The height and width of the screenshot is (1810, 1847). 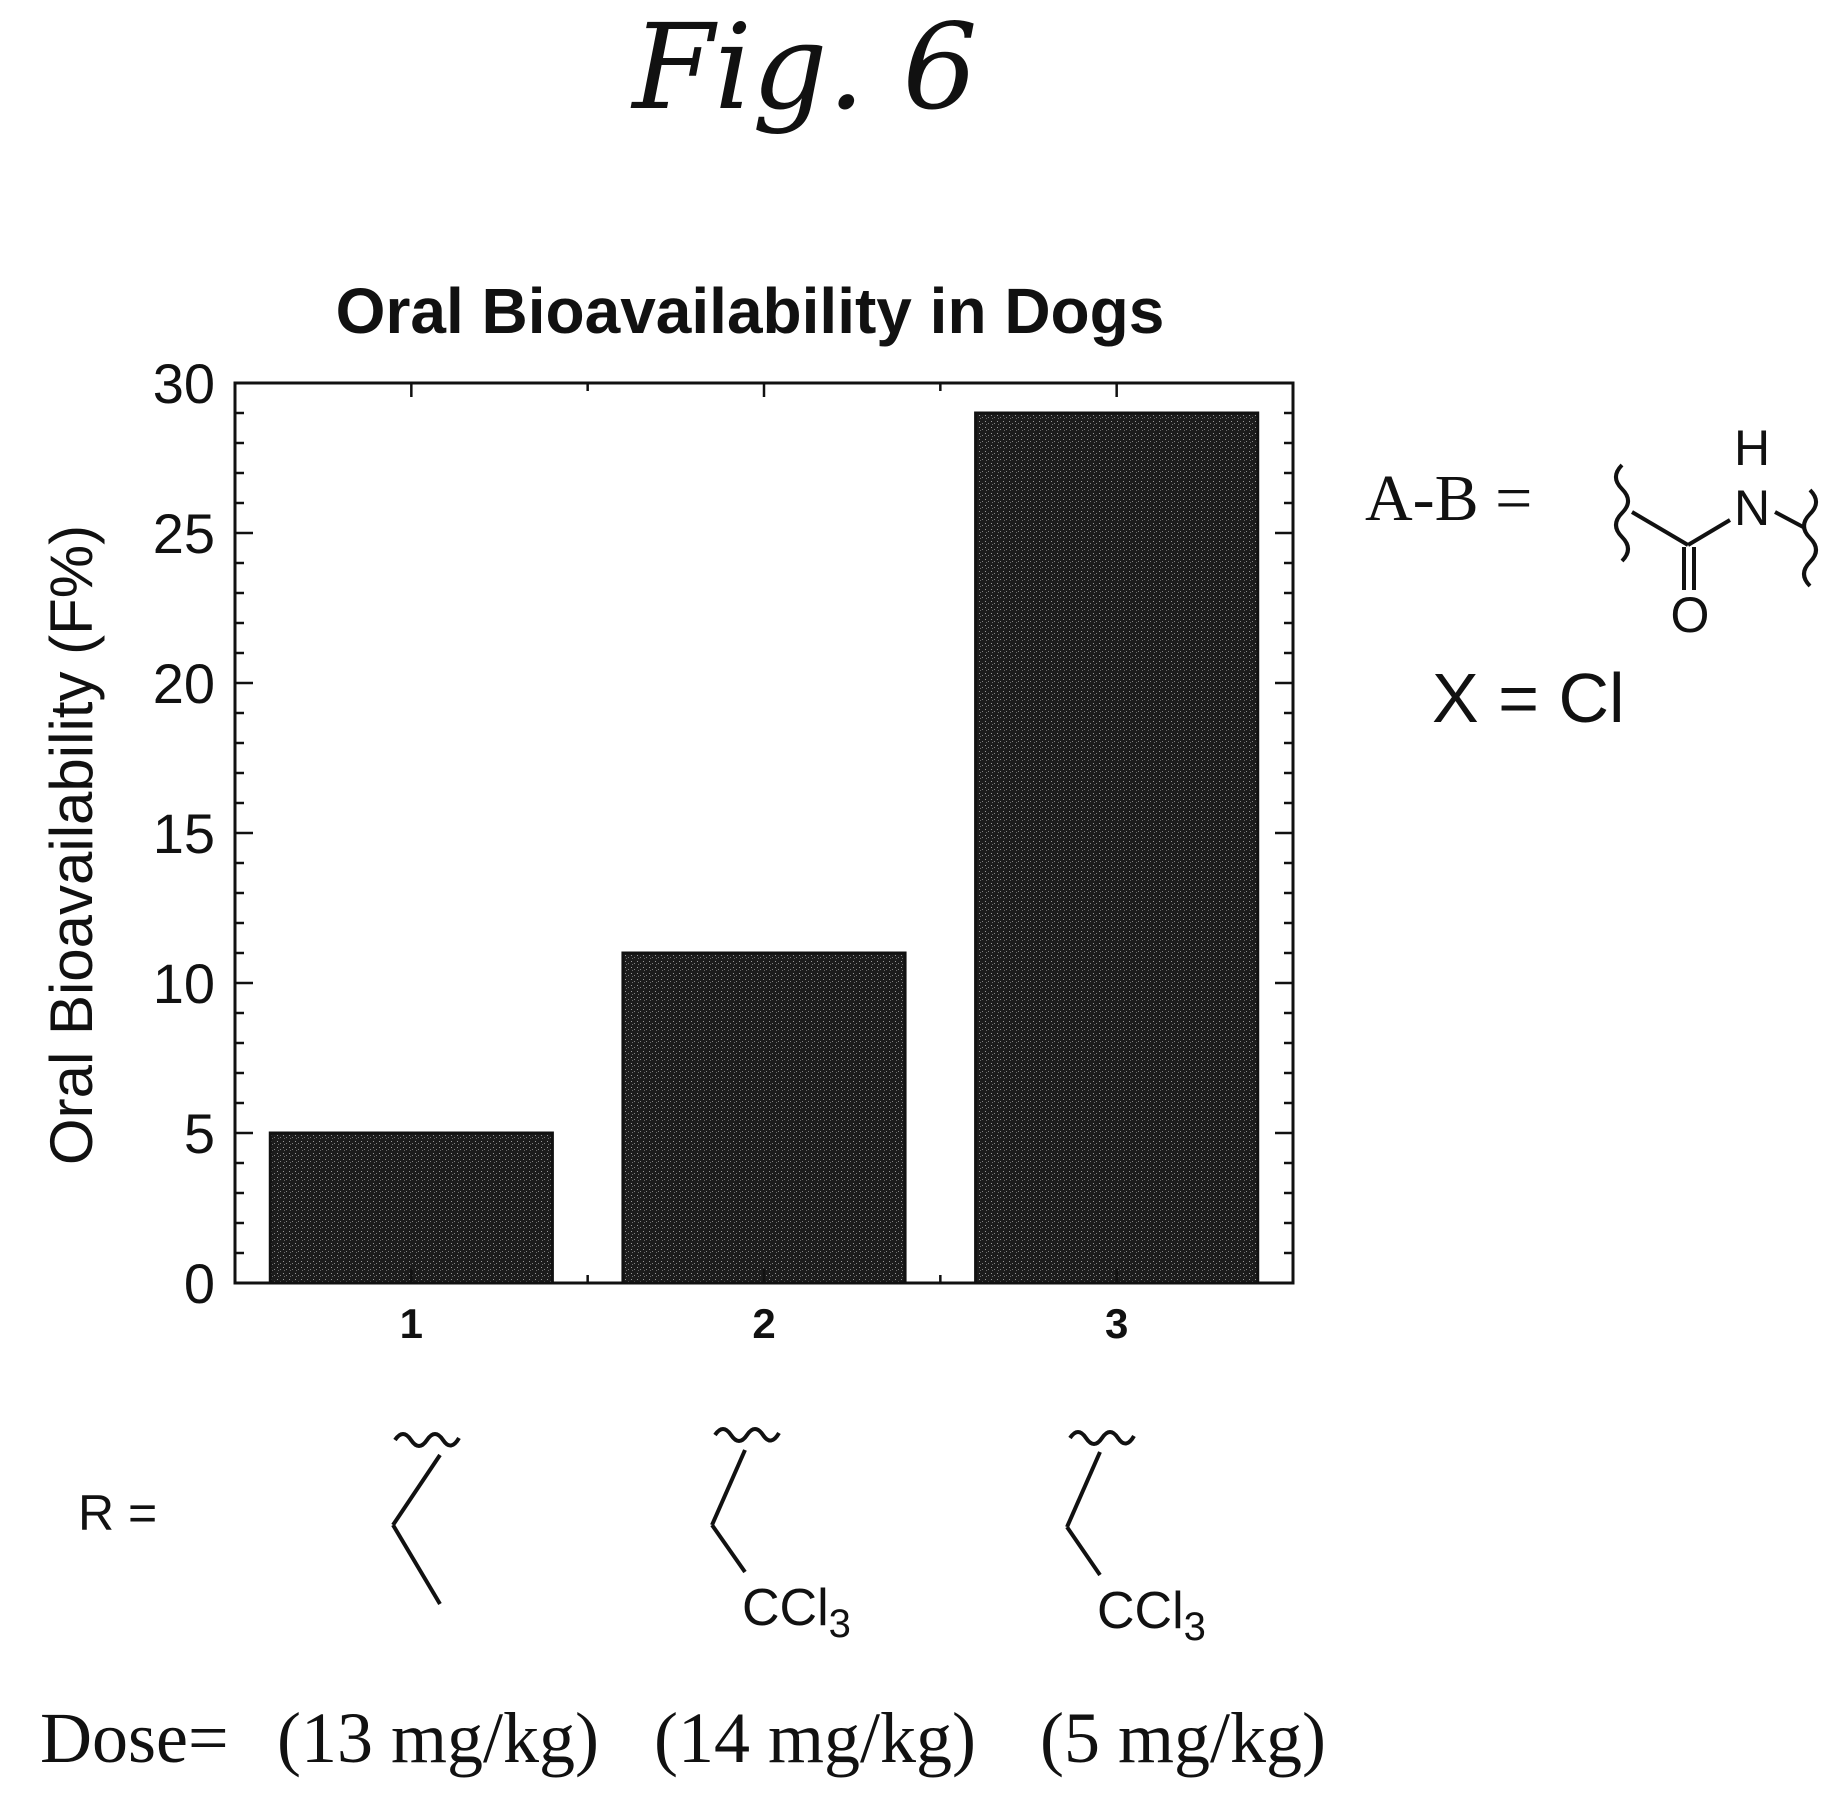 I want to click on y-tick-label: 25, so click(x=184, y=533).